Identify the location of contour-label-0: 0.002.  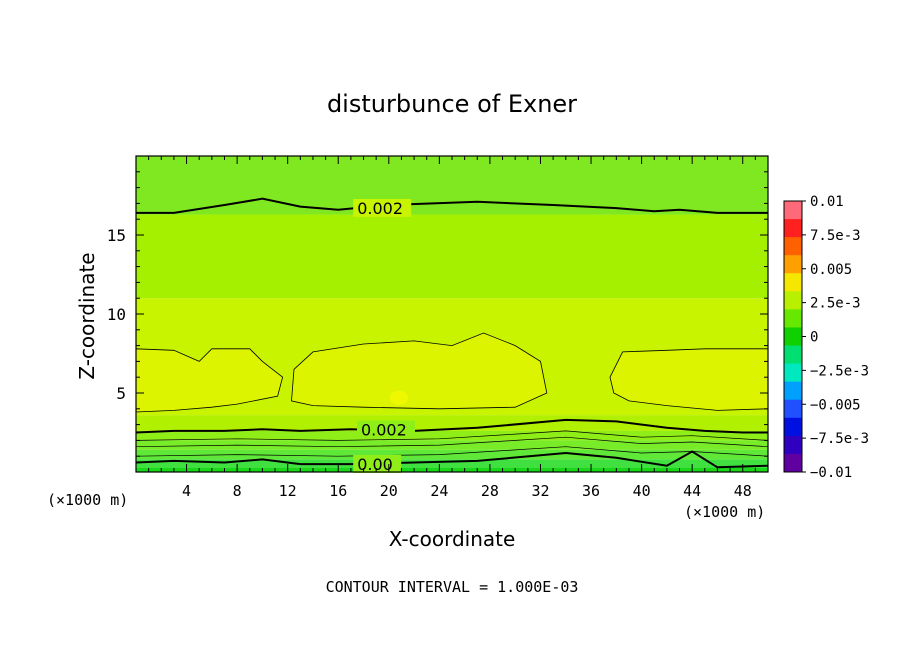
(380, 208).